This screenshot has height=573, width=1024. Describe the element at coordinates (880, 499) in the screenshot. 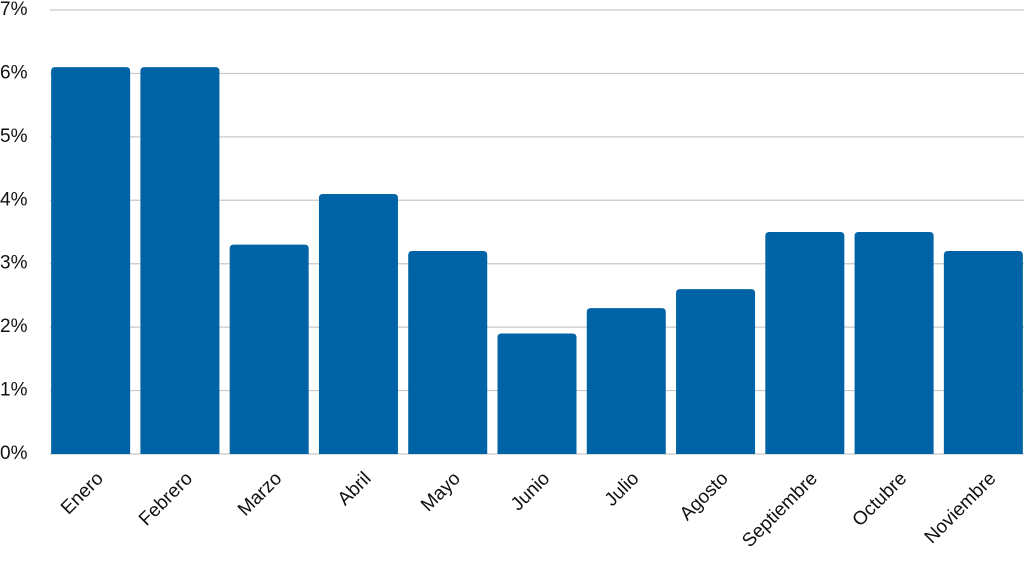

I see `x-tick-label: Octubre` at that location.